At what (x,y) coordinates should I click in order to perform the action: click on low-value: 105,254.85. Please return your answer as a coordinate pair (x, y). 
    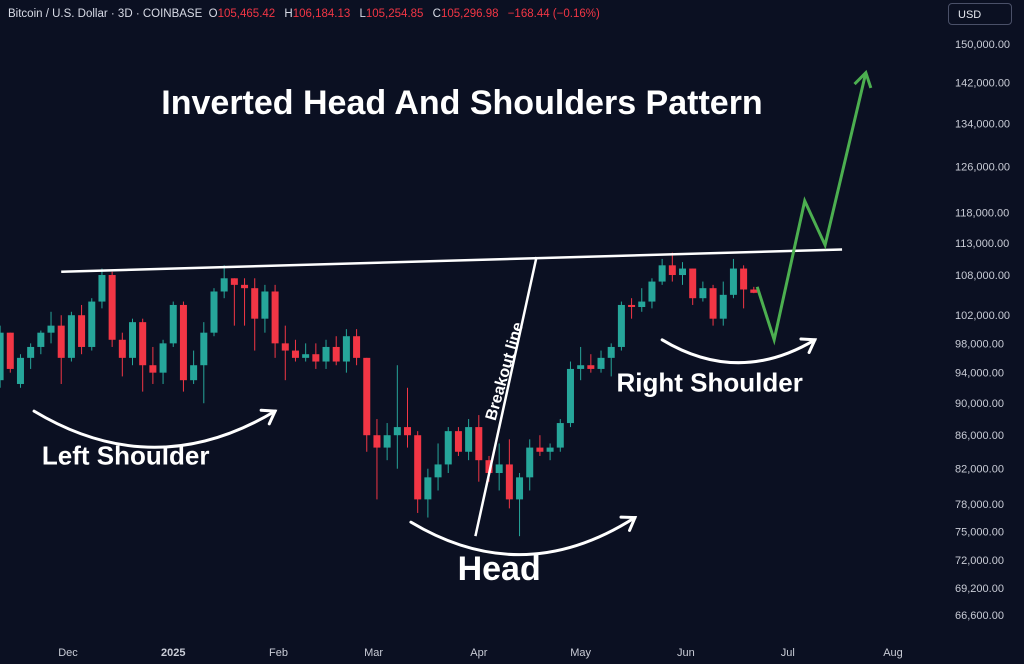
    Looking at the image, I should click on (394, 14).